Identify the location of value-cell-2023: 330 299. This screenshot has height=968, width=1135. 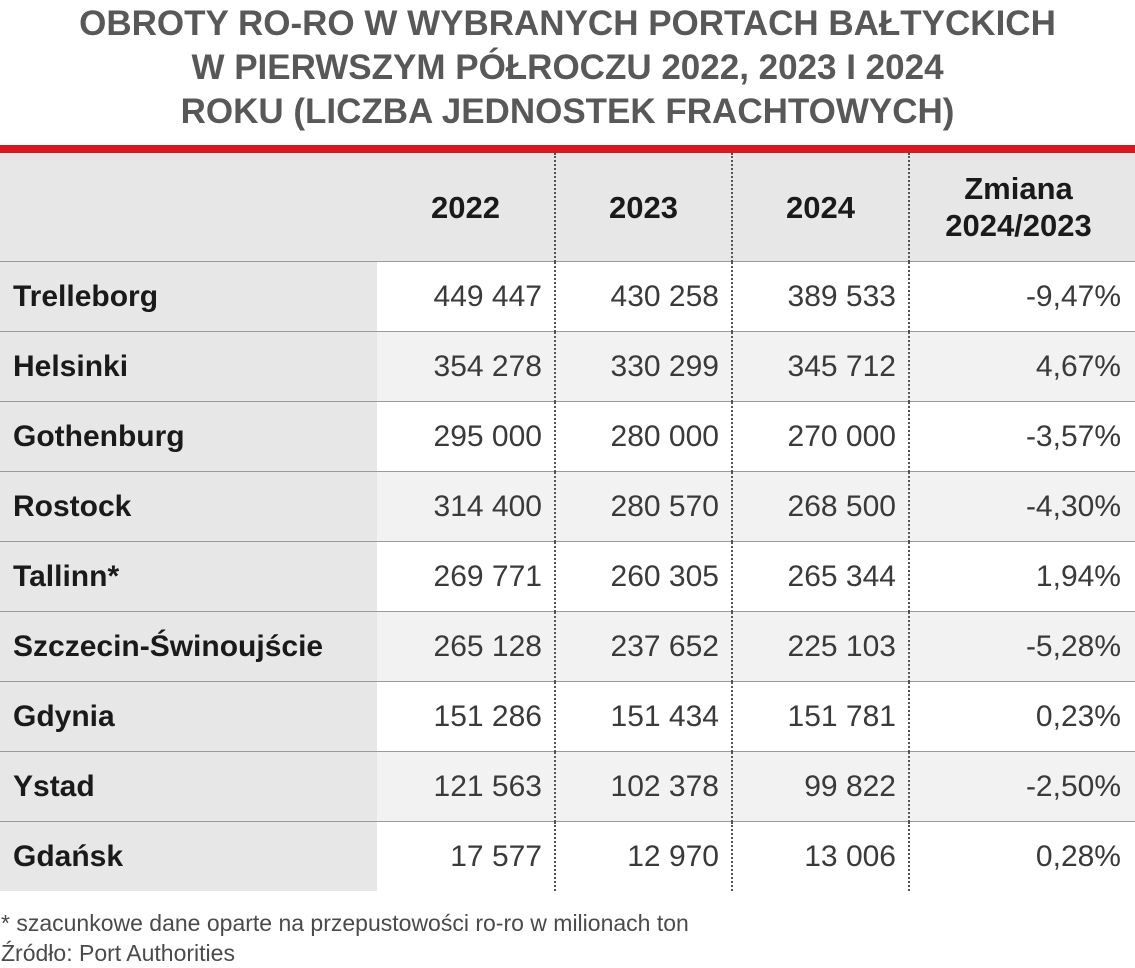
(643, 366).